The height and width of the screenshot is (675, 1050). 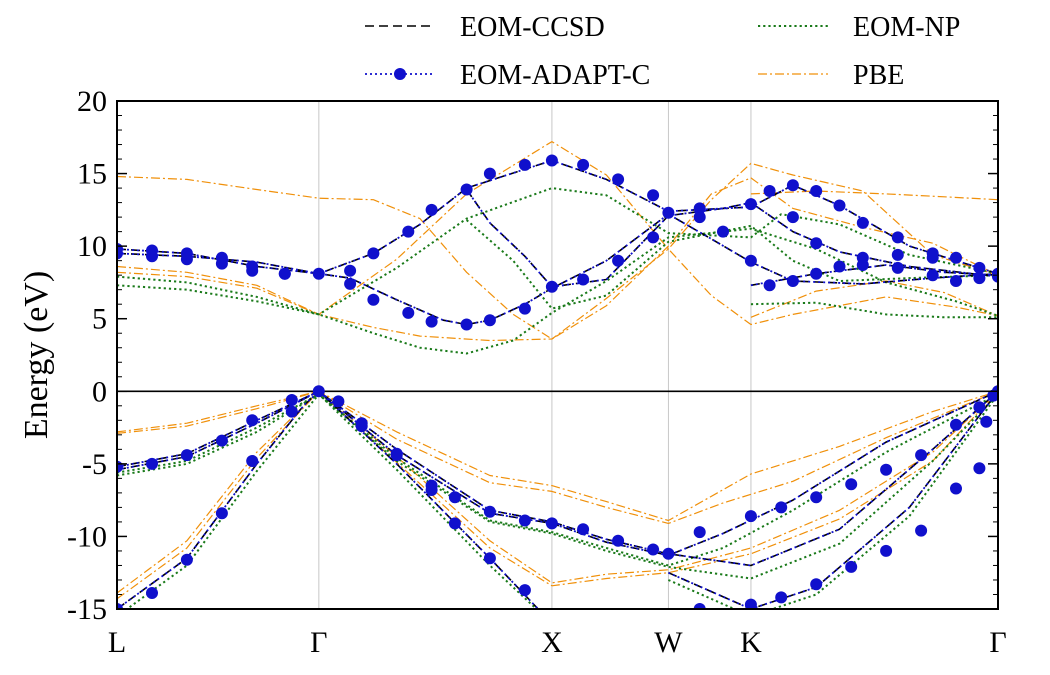 I want to click on legend-label-0: EOM-CCSD, so click(x=532, y=27).